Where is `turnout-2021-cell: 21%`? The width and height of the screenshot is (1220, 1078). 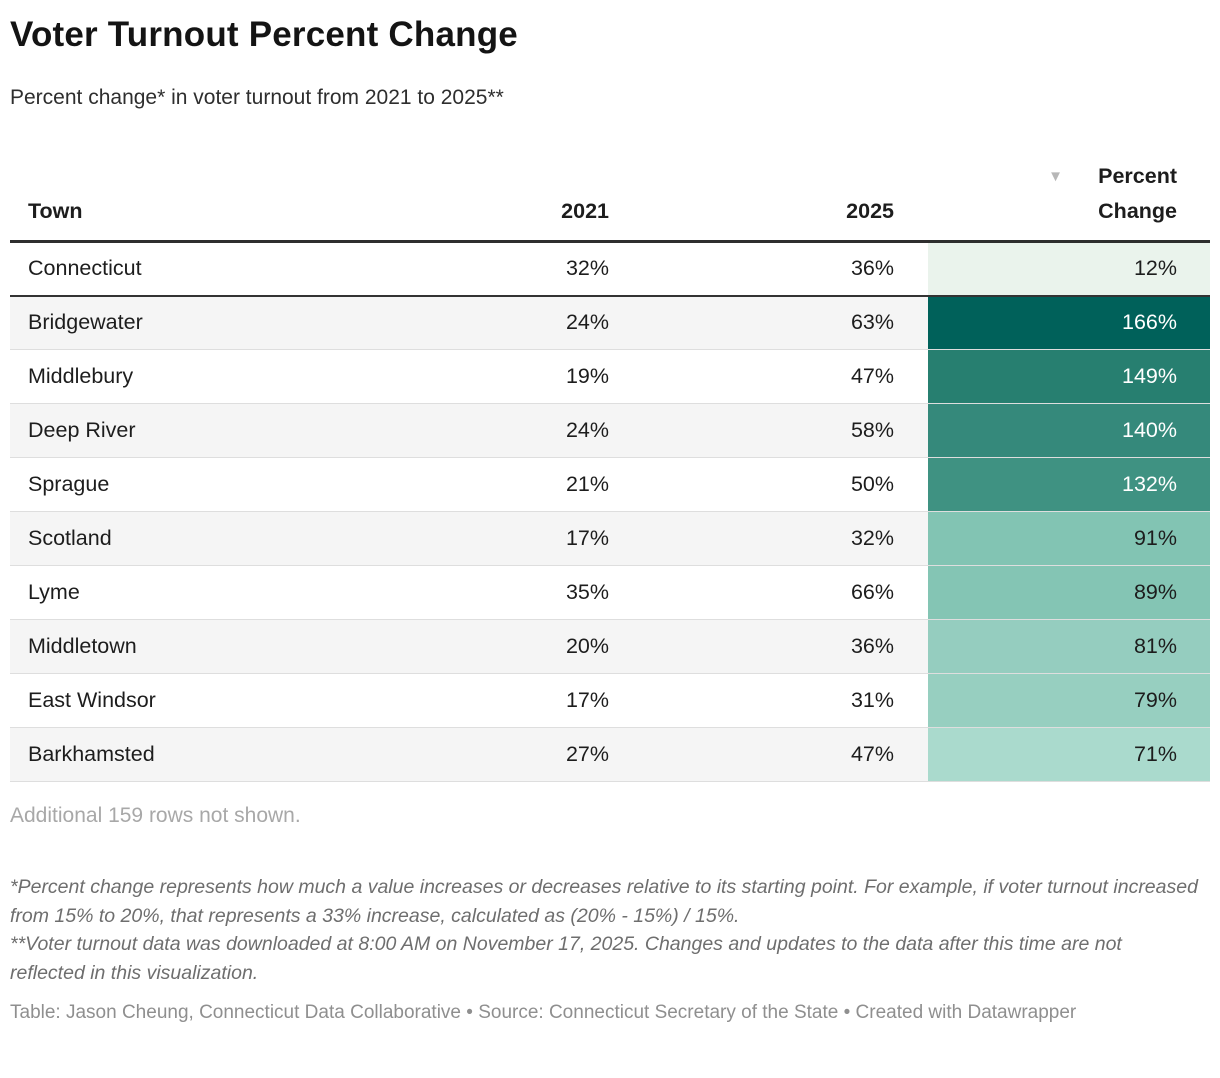 turnout-2021-cell: 21% is located at coordinates (501, 484).